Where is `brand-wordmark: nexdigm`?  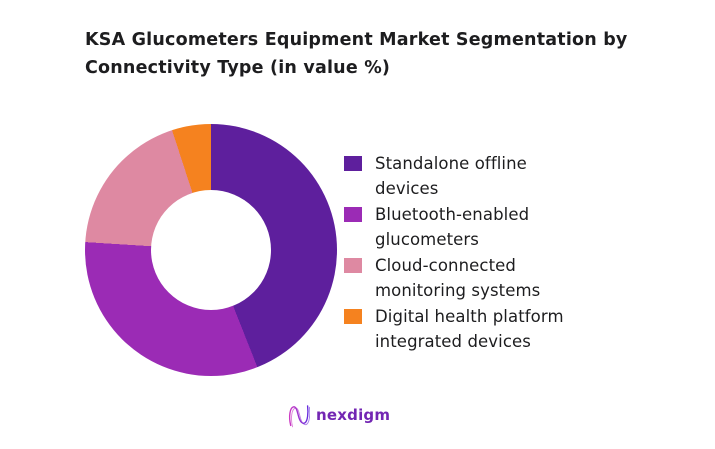
brand-wordmark: nexdigm is located at coordinates (353, 415).